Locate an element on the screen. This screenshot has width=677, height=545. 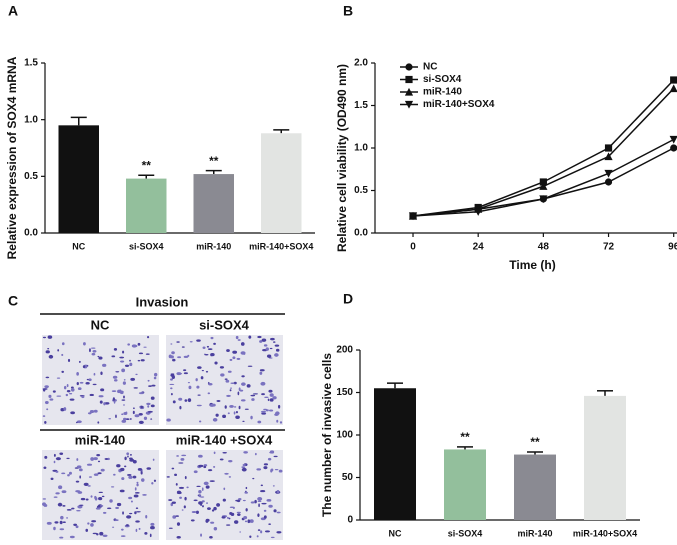
x-tick-label: miR-140+SOX4 is located at coordinates (605, 533).